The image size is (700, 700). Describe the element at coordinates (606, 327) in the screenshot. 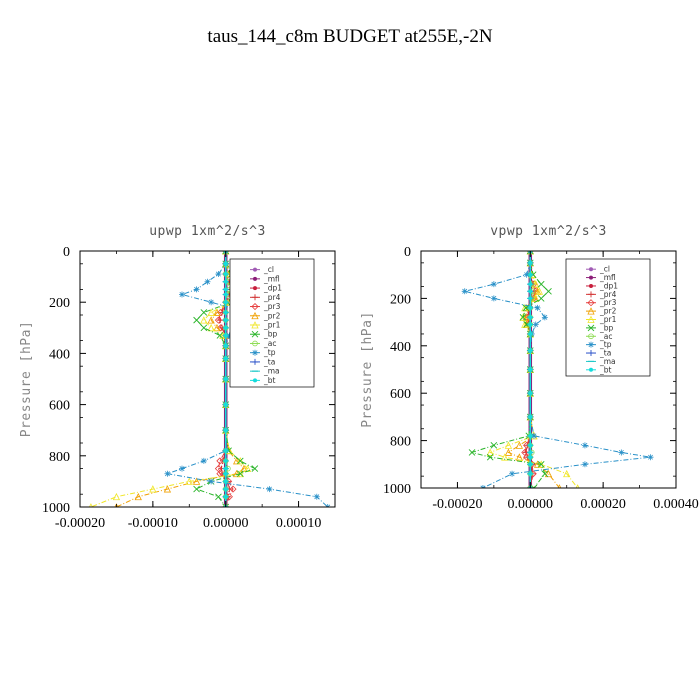

I see `legend-label: _bp` at that location.